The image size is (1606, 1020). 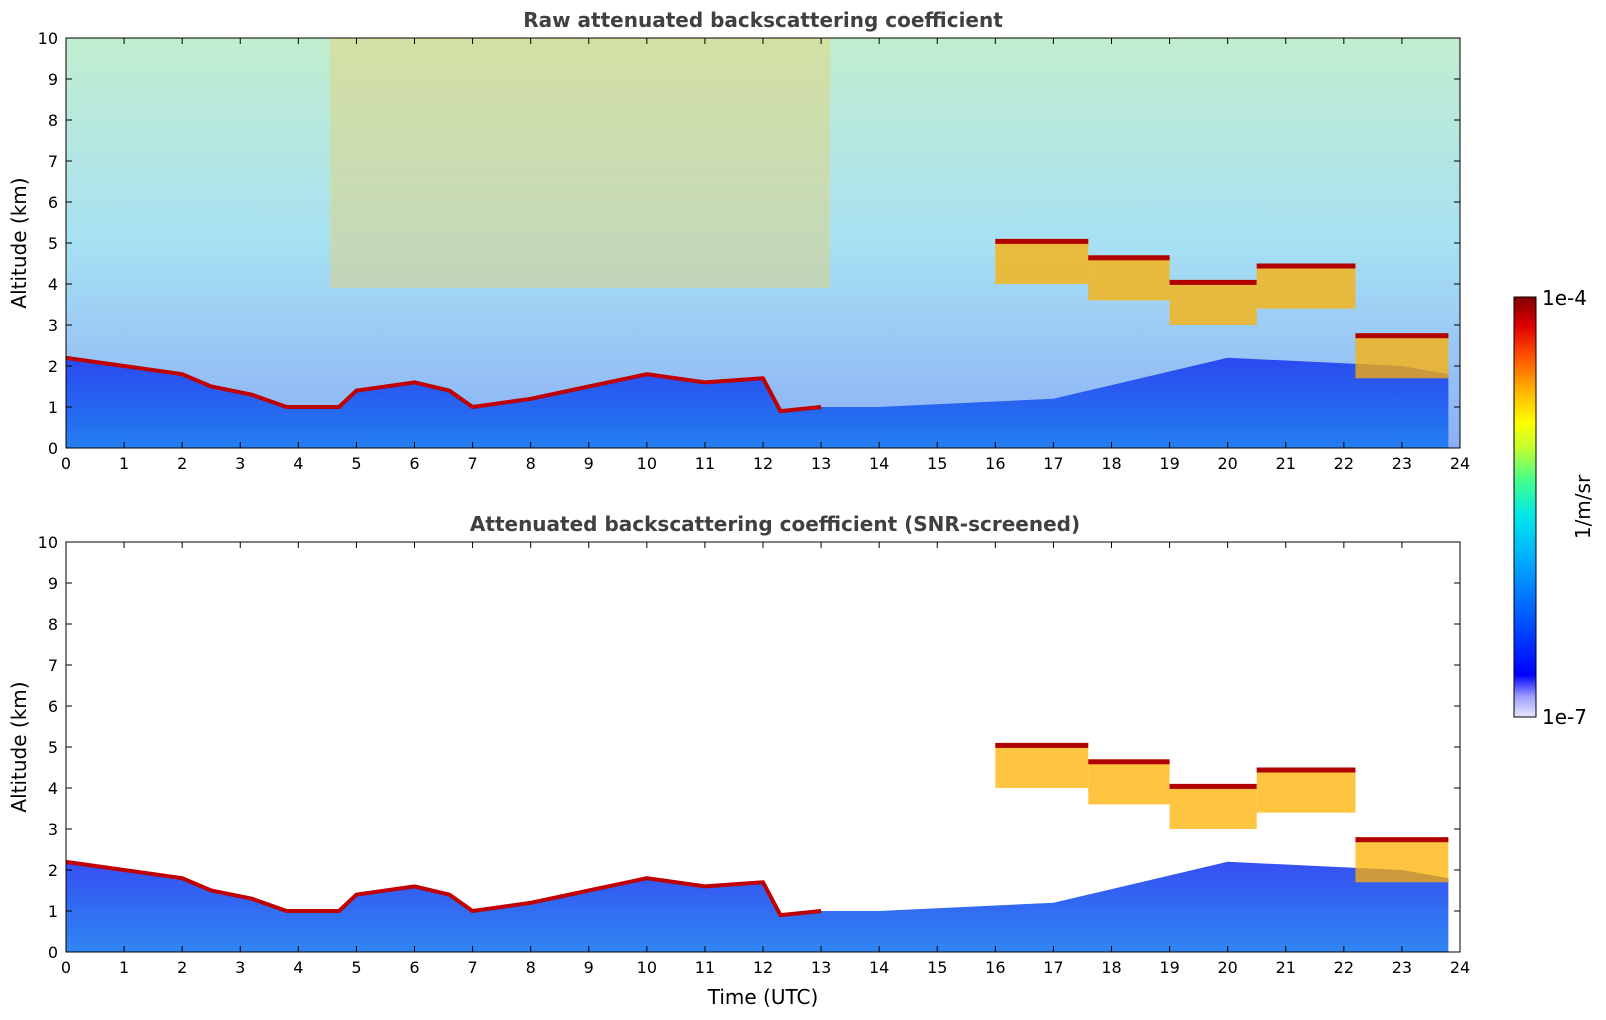 What do you see at coordinates (53, 161) in the screenshot?
I see `top-y-tick-label: 7` at bounding box center [53, 161].